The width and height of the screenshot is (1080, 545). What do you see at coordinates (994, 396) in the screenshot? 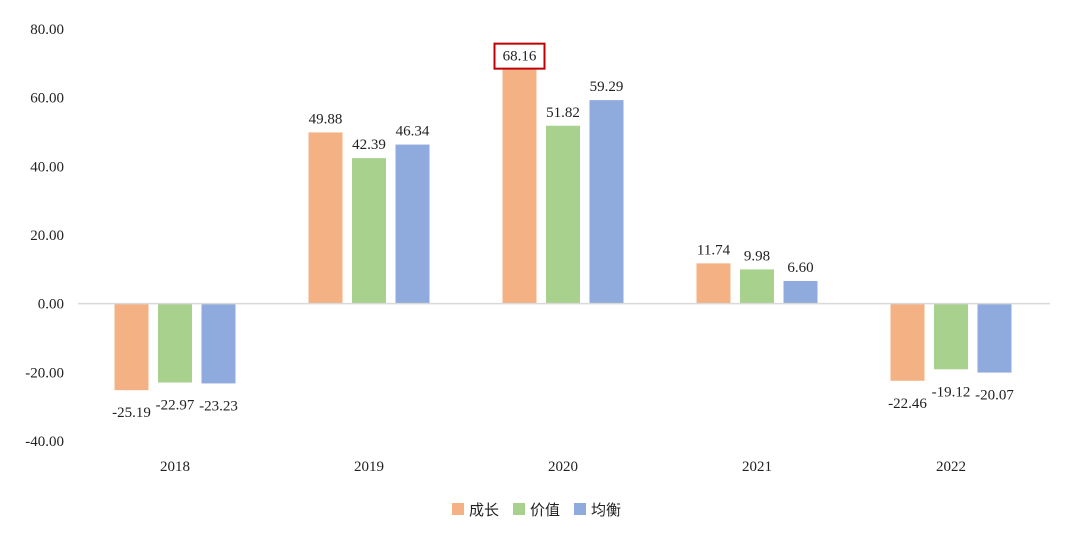
I see `data-label: -20.07` at bounding box center [994, 396].